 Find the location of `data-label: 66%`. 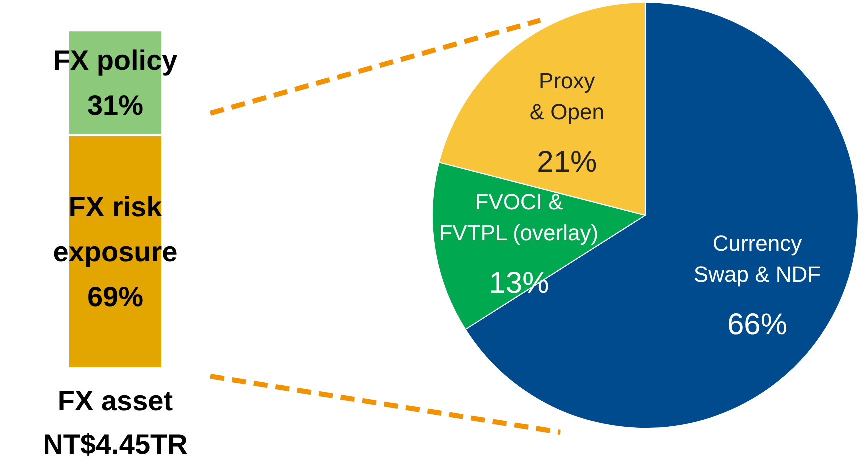

data-label: 66% is located at coordinates (757, 325).